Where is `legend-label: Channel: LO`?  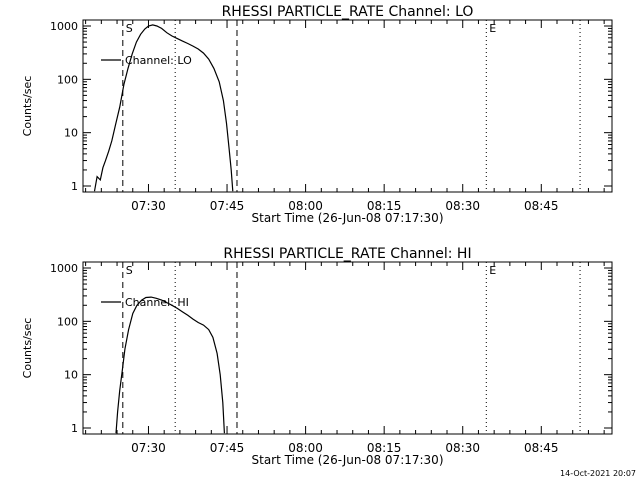
legend-label: Channel: LO is located at coordinates (158, 60).